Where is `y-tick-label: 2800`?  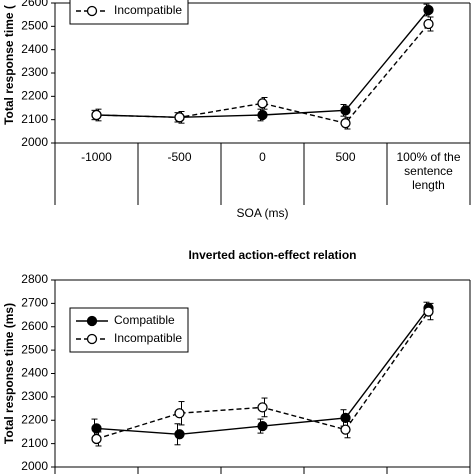
y-tick-label: 2800 is located at coordinates (34, 279).